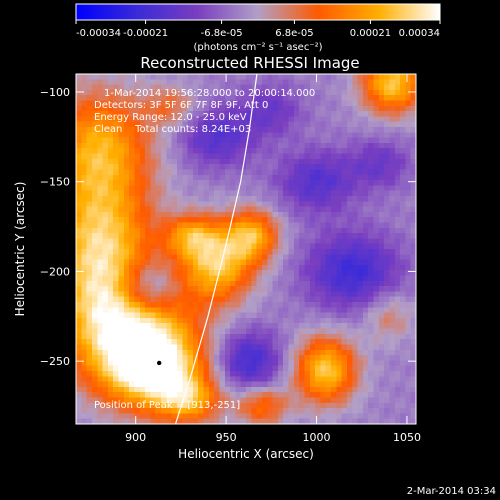  I want to click on colorbar-tick-label: -0.00034, so click(98, 33).